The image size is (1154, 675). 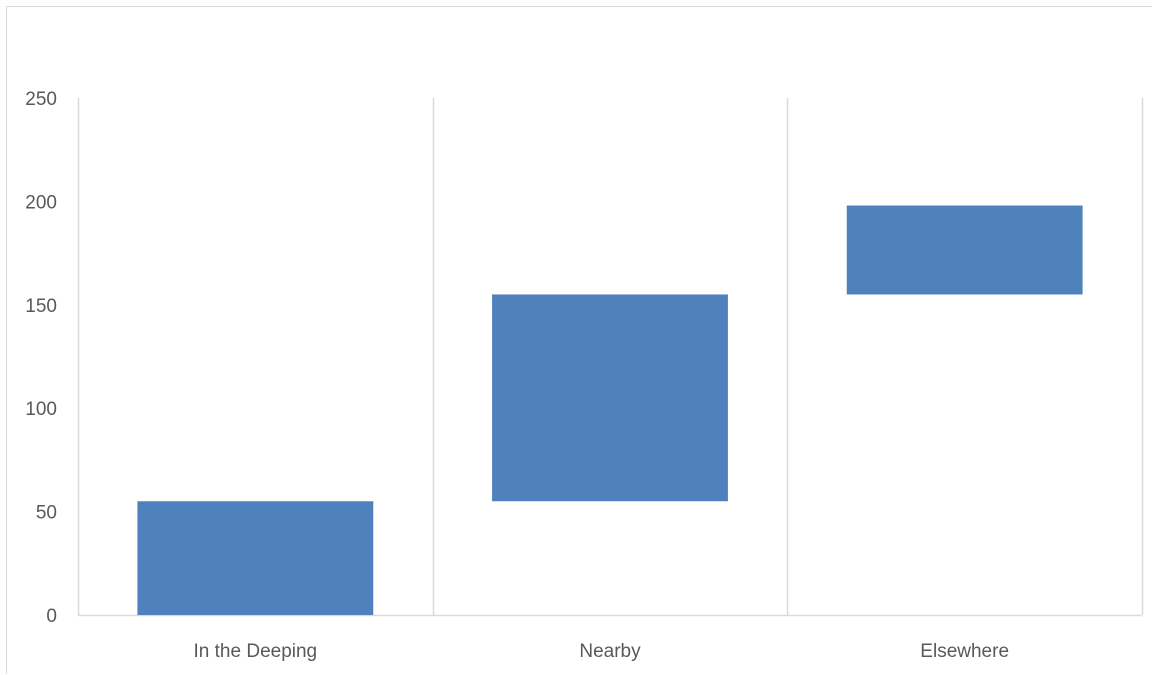 What do you see at coordinates (964, 651) in the screenshot?
I see `x-tick-label: Elsewhere` at bounding box center [964, 651].